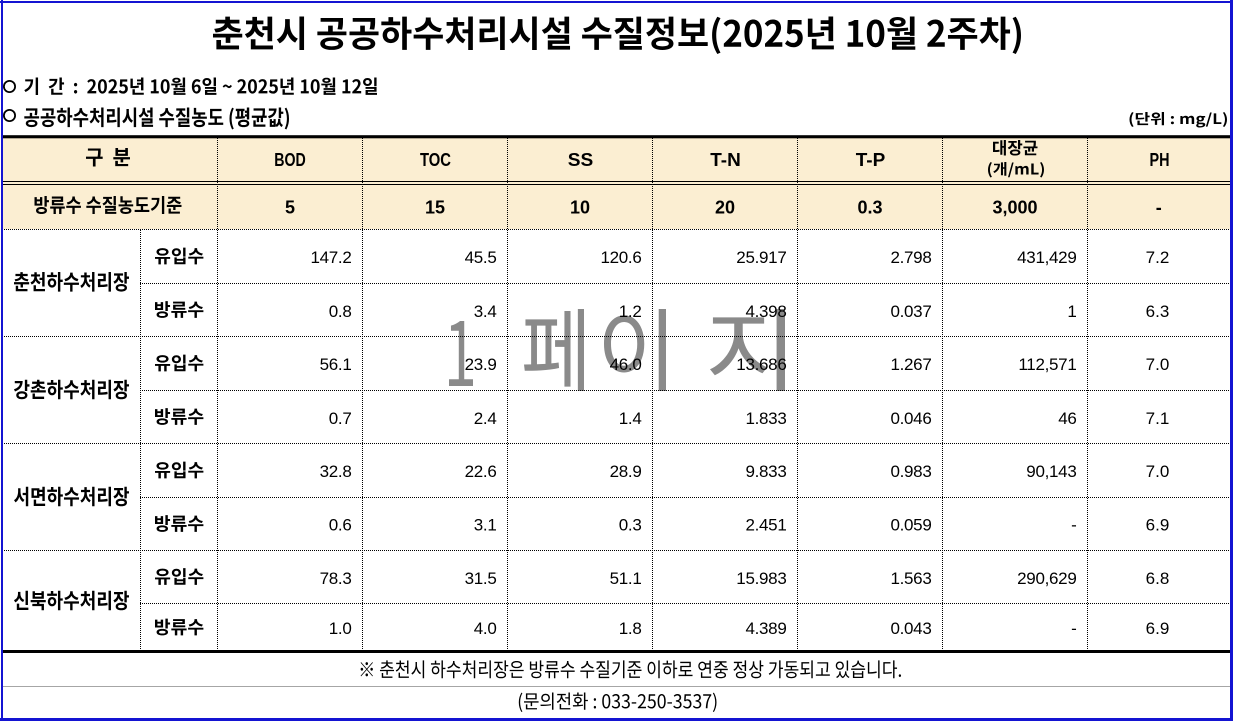 This screenshot has height=721, width=1233. Describe the element at coordinates (336, 364) in the screenshot. I see `svg-text: 56.1` at that location.